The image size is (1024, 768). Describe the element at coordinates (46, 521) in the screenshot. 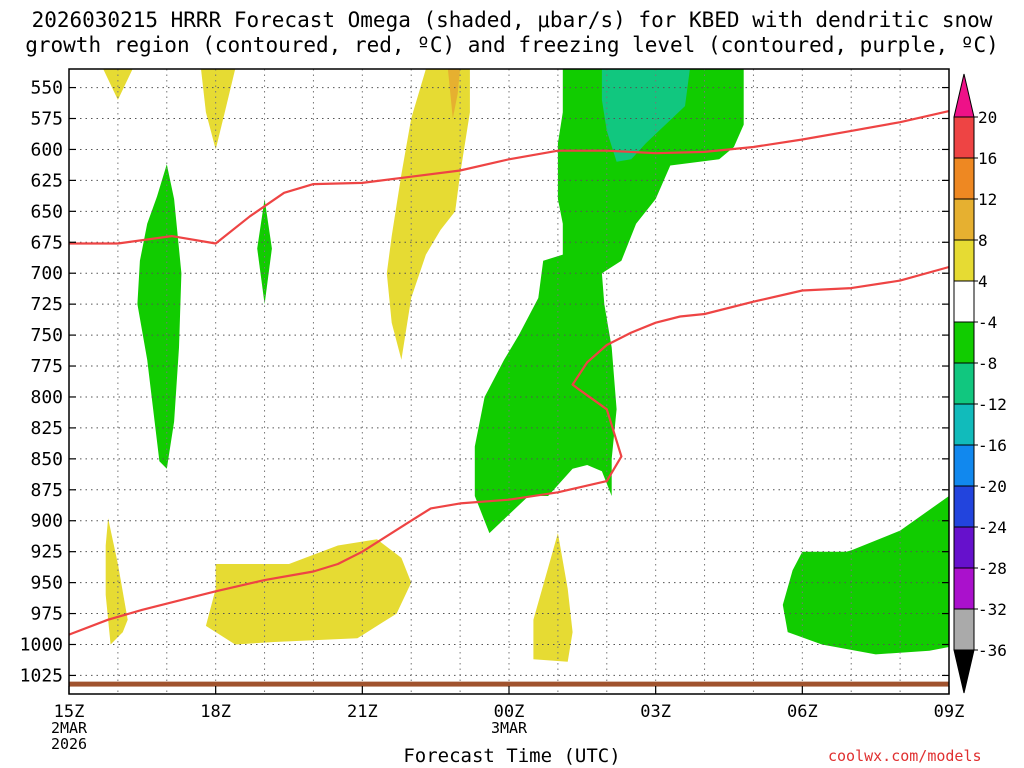

I see `y-tick-label: 900` at that location.